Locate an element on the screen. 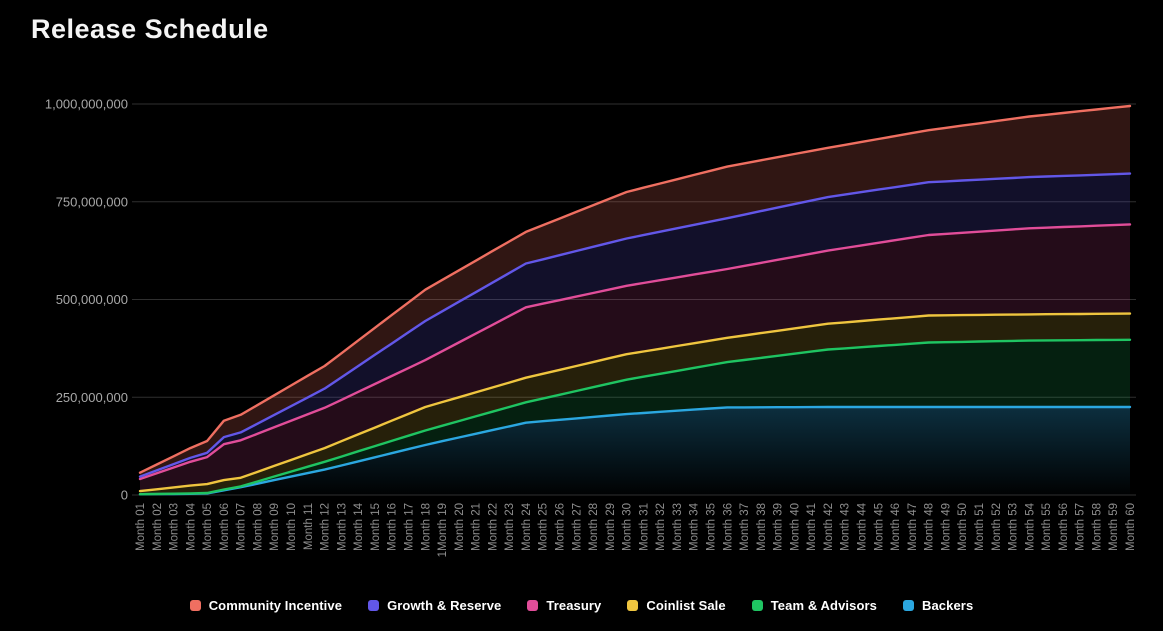 The image size is (1163, 631). x-axis-tick-label: Month 26 is located at coordinates (560, 527).